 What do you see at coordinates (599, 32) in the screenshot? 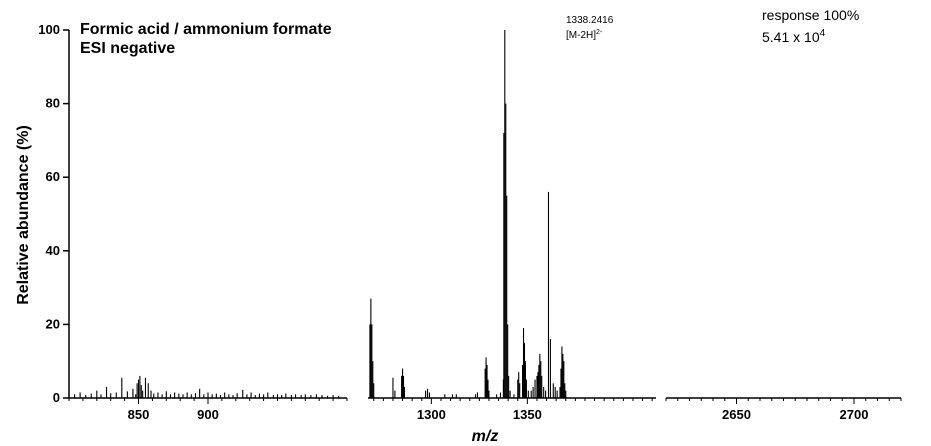
I see `ion-charge-superscript: 2-` at bounding box center [599, 32].